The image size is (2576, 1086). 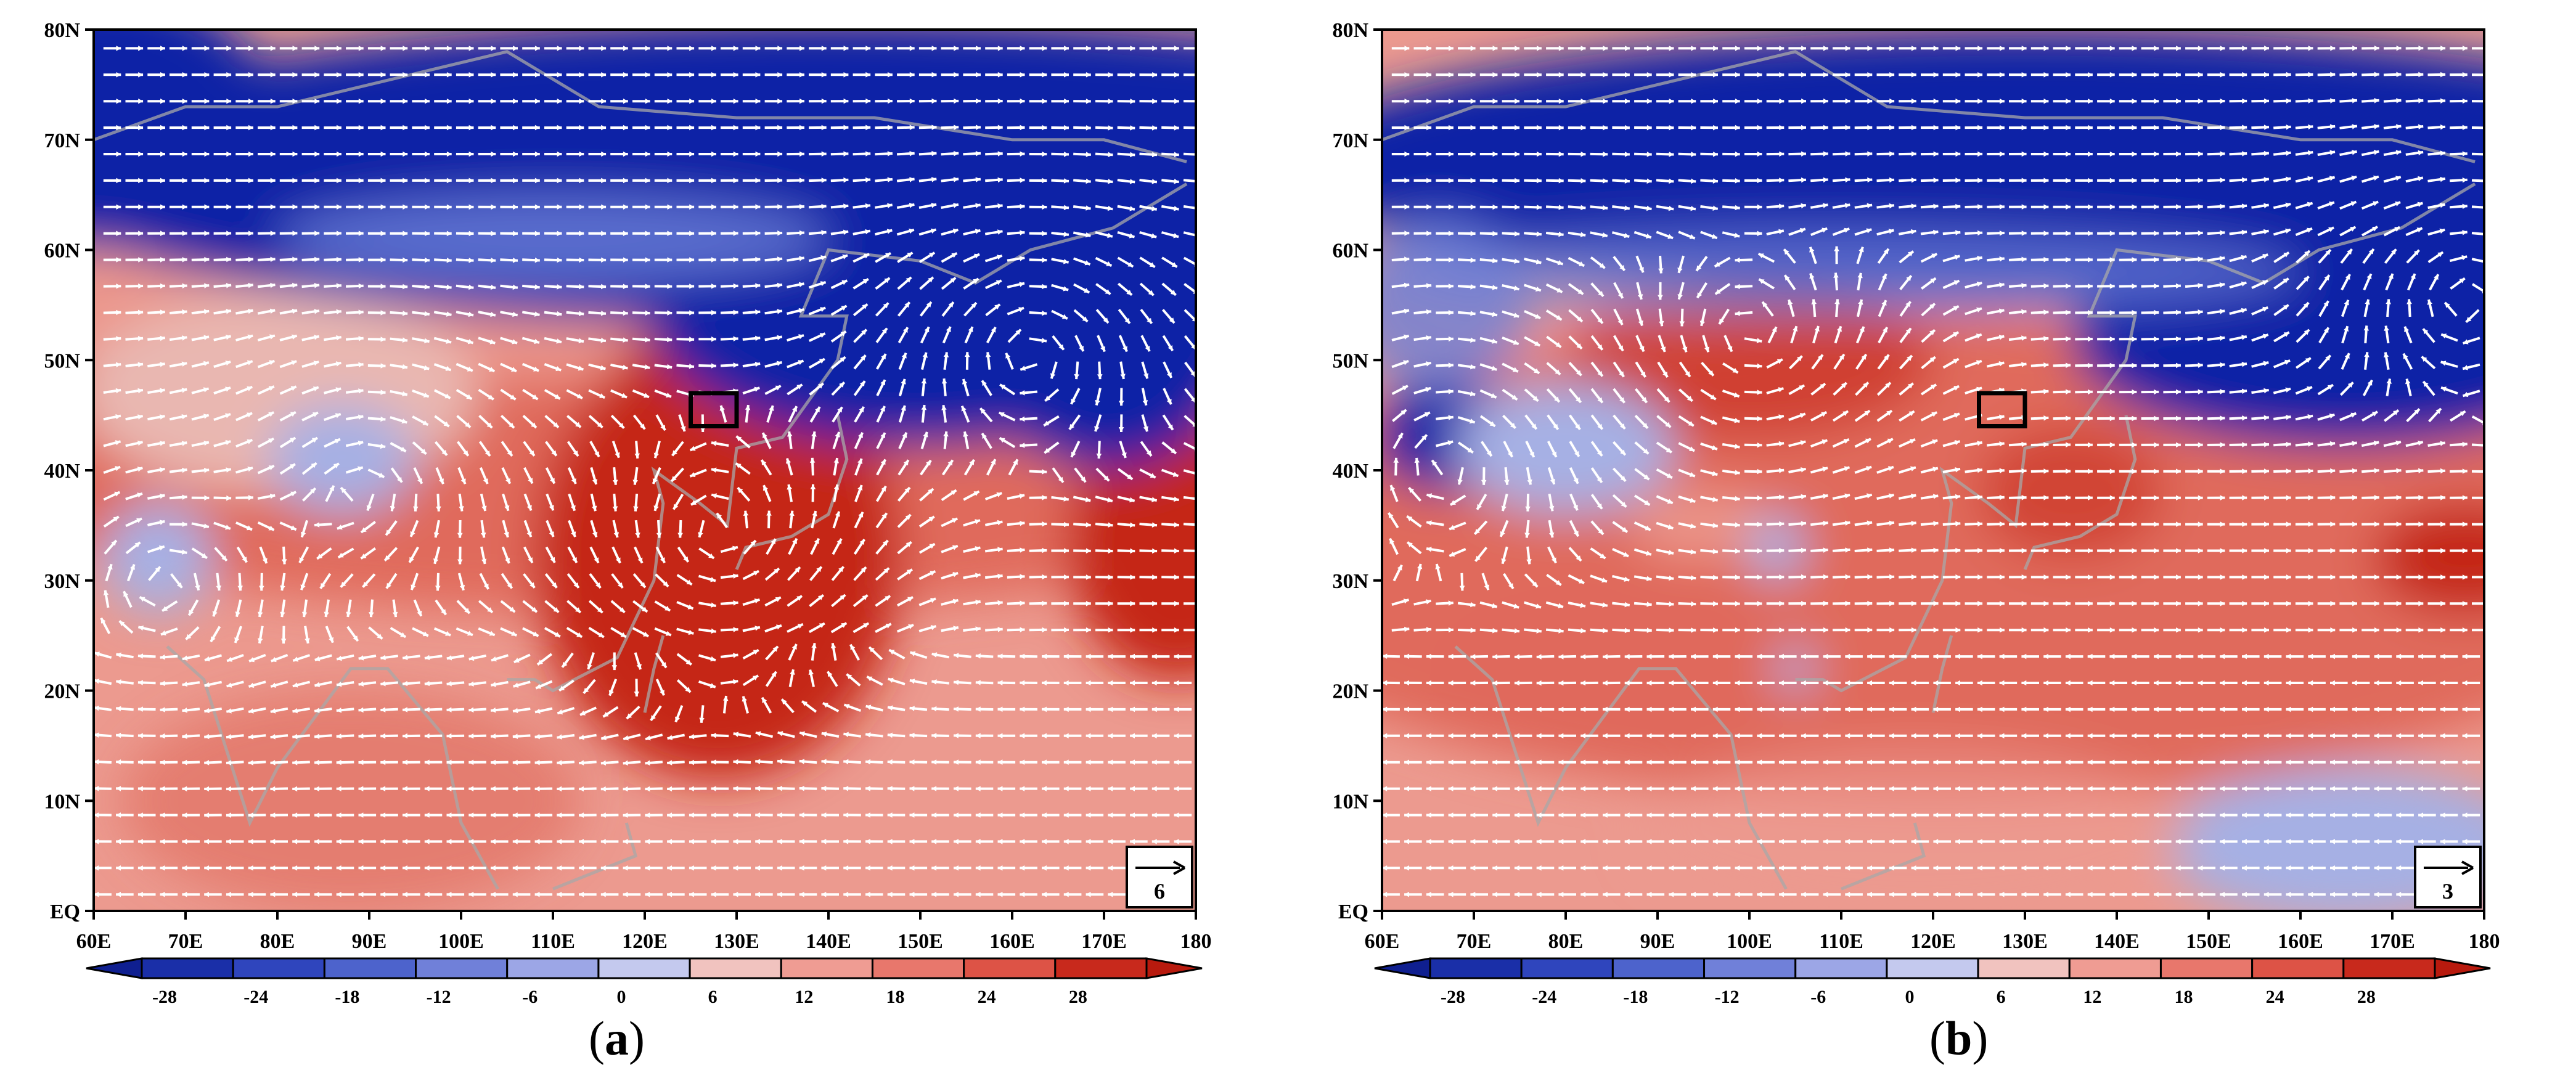 I want to click on y-tick-label: 40N, so click(x=62, y=471).